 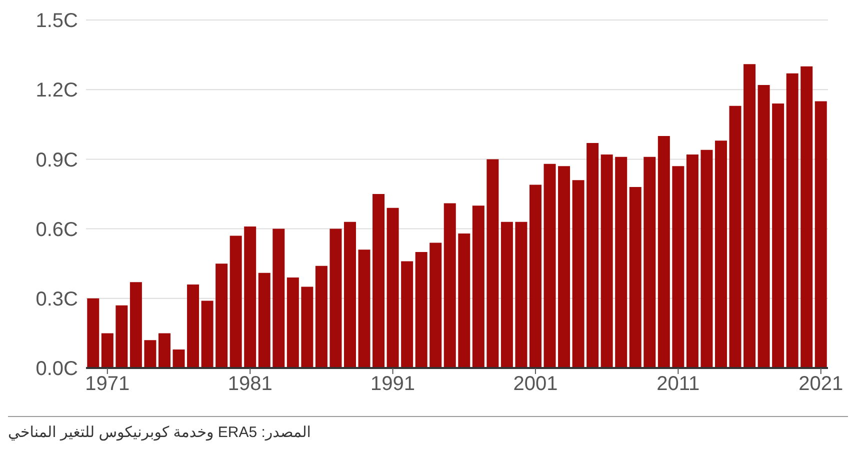 What do you see at coordinates (160, 432) in the screenshot?
I see `text: المصدر: ERA5 وخدمة كوبرنيكوس للتغير المناخي` at bounding box center [160, 432].